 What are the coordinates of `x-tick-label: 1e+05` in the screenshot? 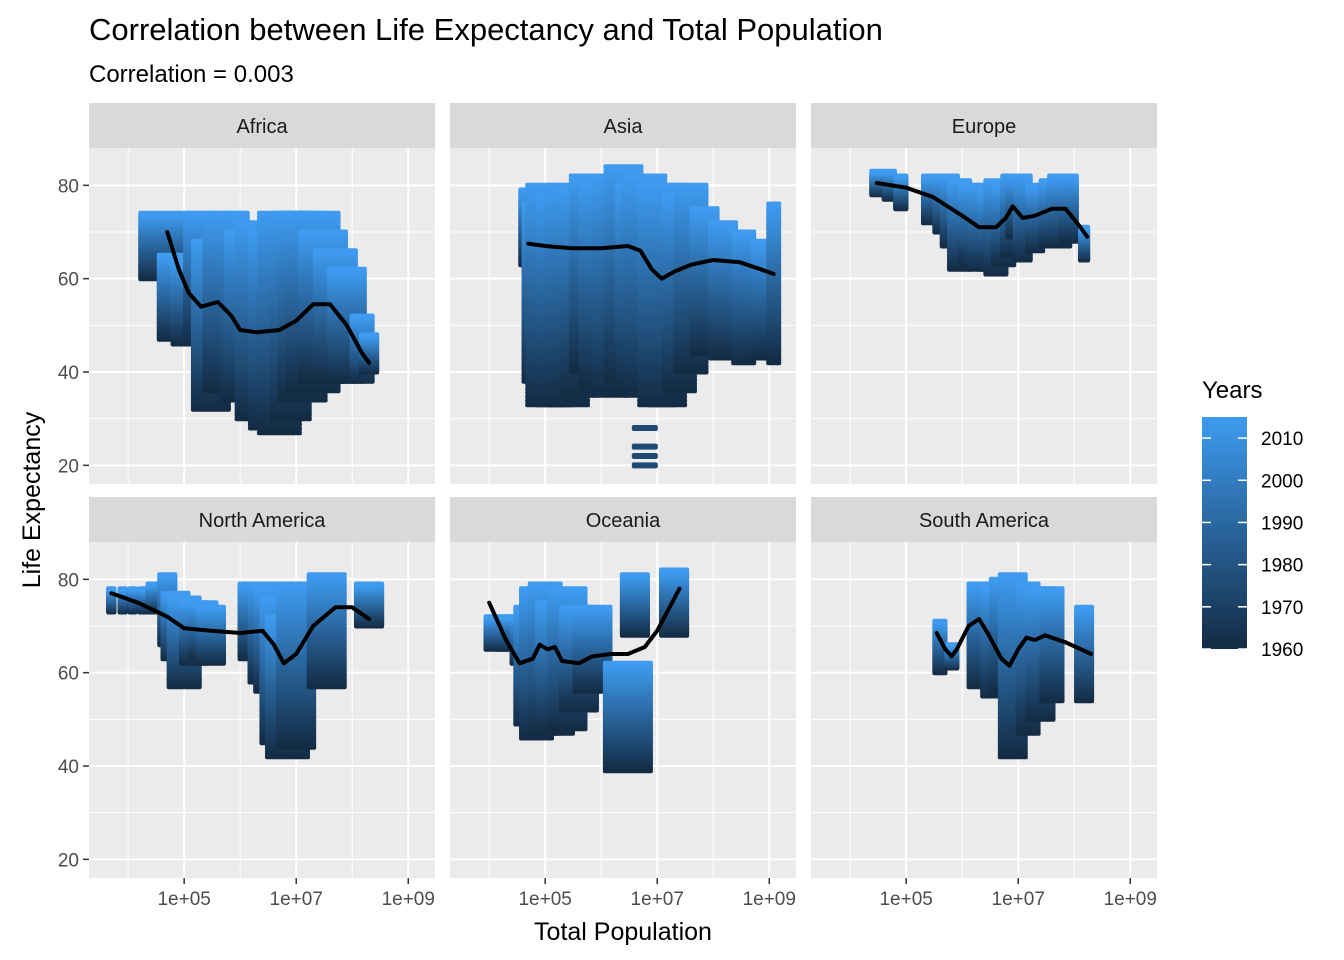 It's located at (183, 899).